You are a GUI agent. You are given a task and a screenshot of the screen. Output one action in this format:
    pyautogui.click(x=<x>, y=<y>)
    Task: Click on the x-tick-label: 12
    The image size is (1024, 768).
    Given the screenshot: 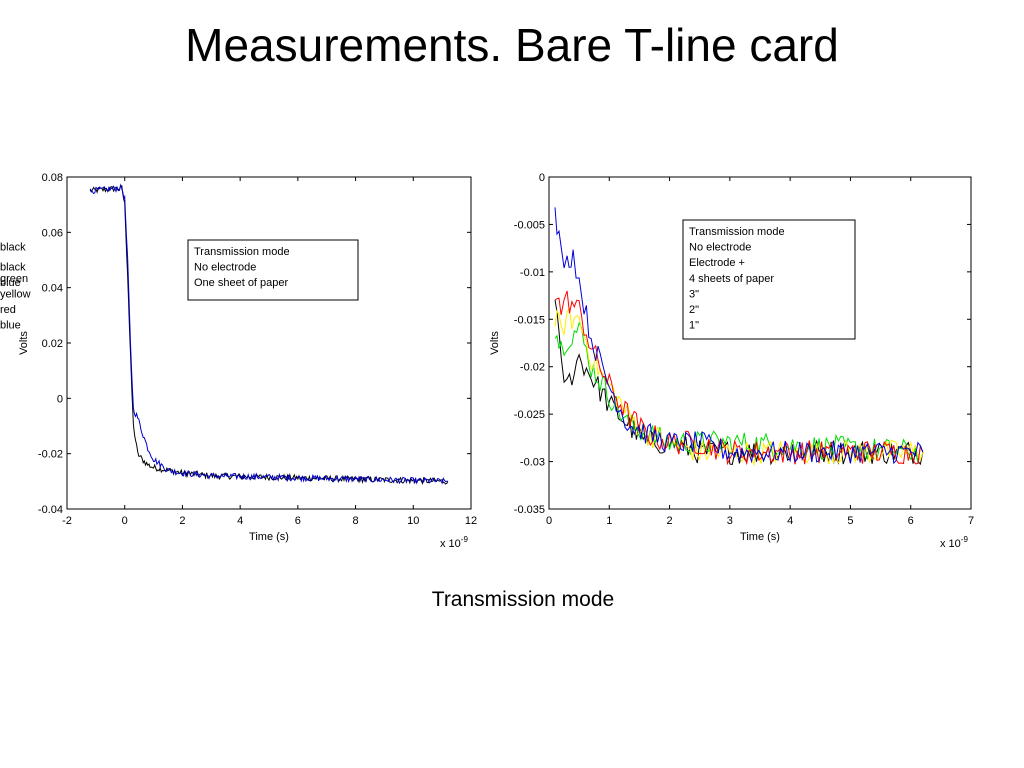 What is the action you would take?
    pyautogui.click(x=471, y=521)
    